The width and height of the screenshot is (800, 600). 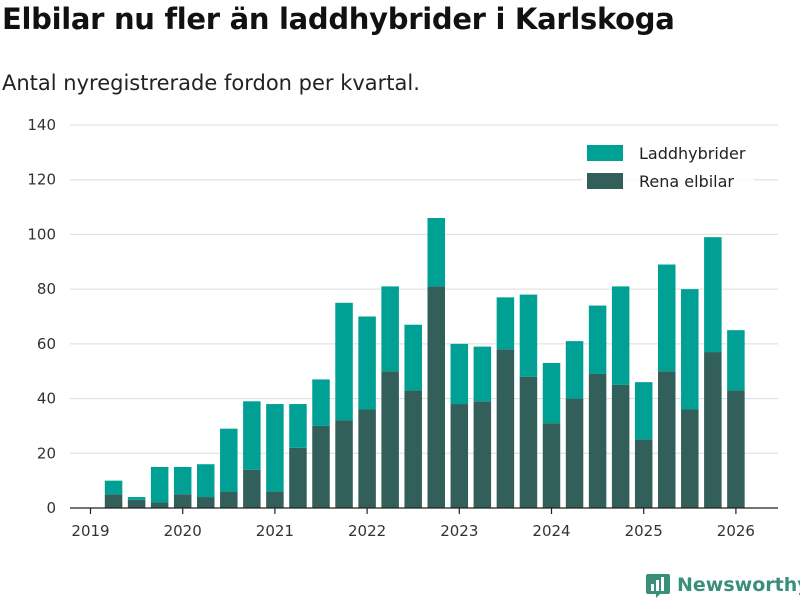 What do you see at coordinates (367, 531) in the screenshot?
I see `x-tick-label: 2022` at bounding box center [367, 531].